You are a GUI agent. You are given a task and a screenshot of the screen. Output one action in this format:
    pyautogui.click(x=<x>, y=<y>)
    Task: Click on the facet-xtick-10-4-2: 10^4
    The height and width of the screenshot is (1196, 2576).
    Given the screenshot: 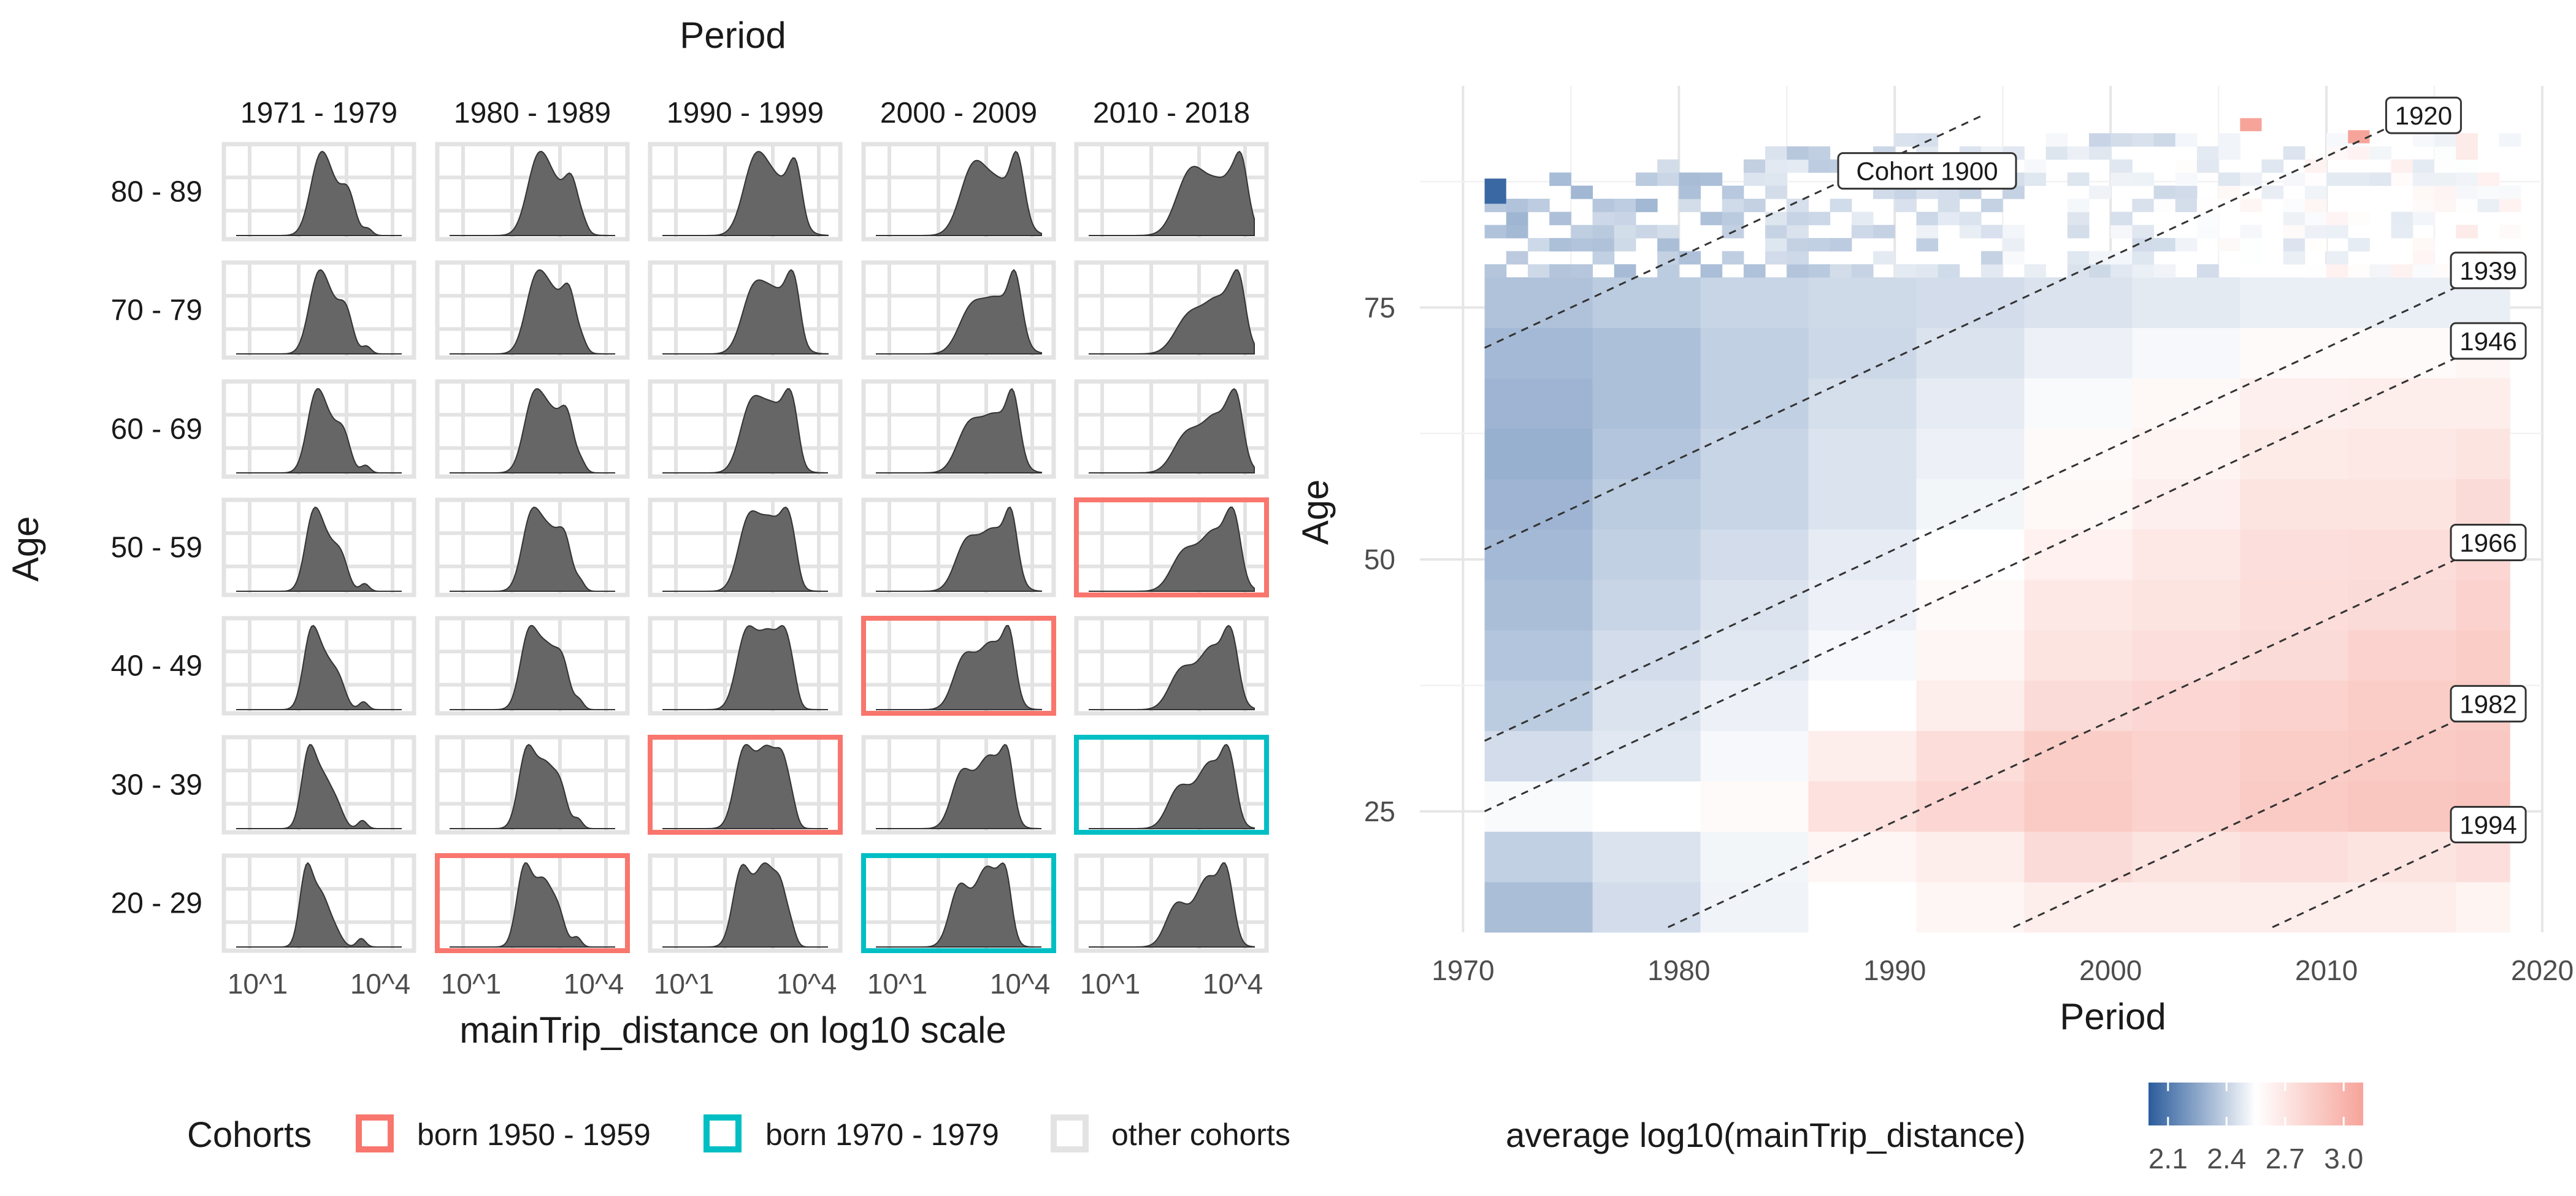 What is the action you would take?
    pyautogui.click(x=806, y=984)
    